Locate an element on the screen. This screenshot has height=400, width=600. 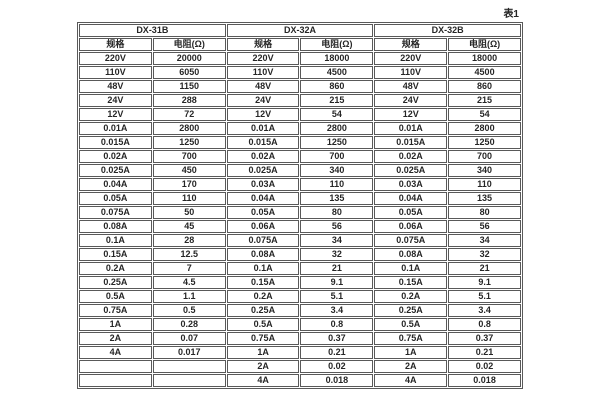
resistance-cell: 110 is located at coordinates (484, 184).